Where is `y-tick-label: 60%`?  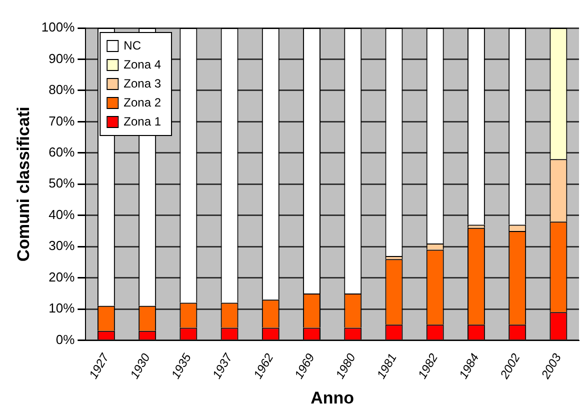
y-tick-label: 60% is located at coordinates (62, 152).